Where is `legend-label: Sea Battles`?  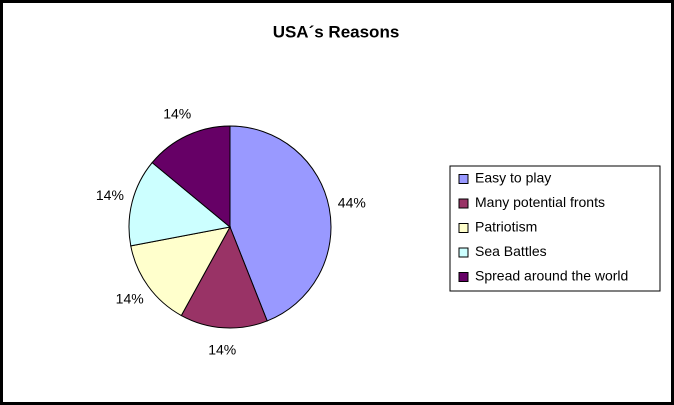 legend-label: Sea Battles is located at coordinates (511, 251).